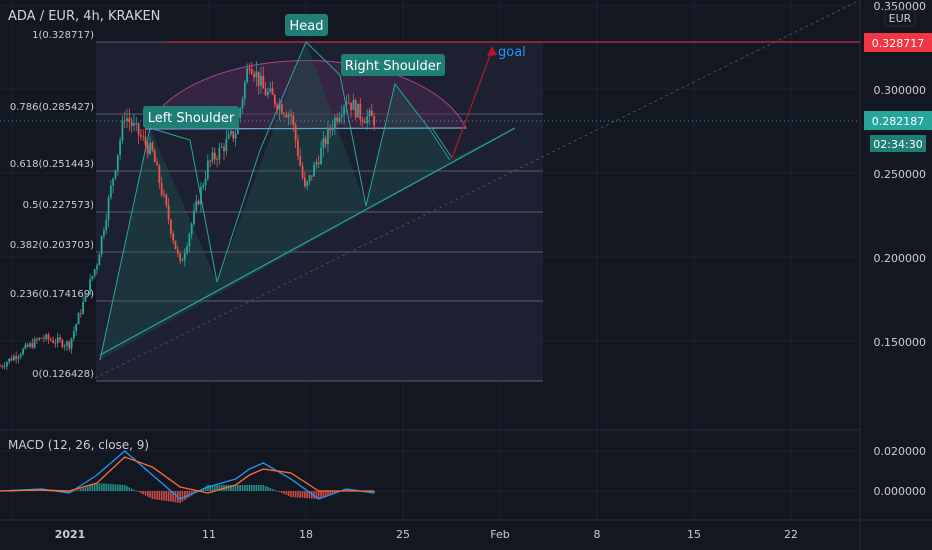 The image size is (932, 550). Describe the element at coordinates (403, 534) in the screenshot. I see `time-label-25: 25` at that location.